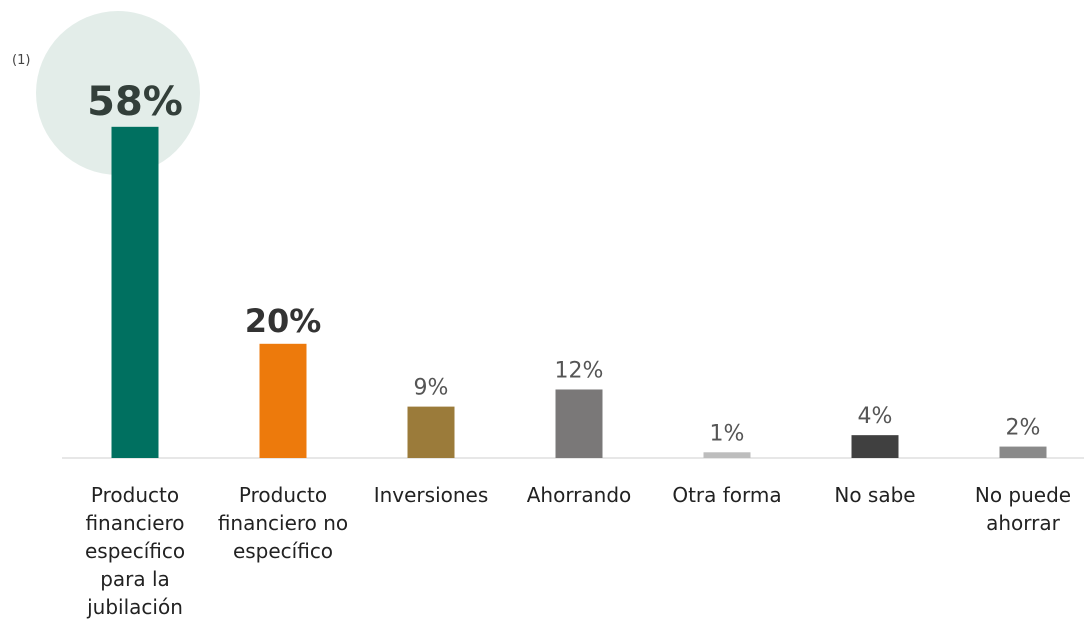 Image resolution: width=1084 pixels, height=636 pixels. Describe the element at coordinates (21, 60) in the screenshot. I see `footnote: (1)` at that location.